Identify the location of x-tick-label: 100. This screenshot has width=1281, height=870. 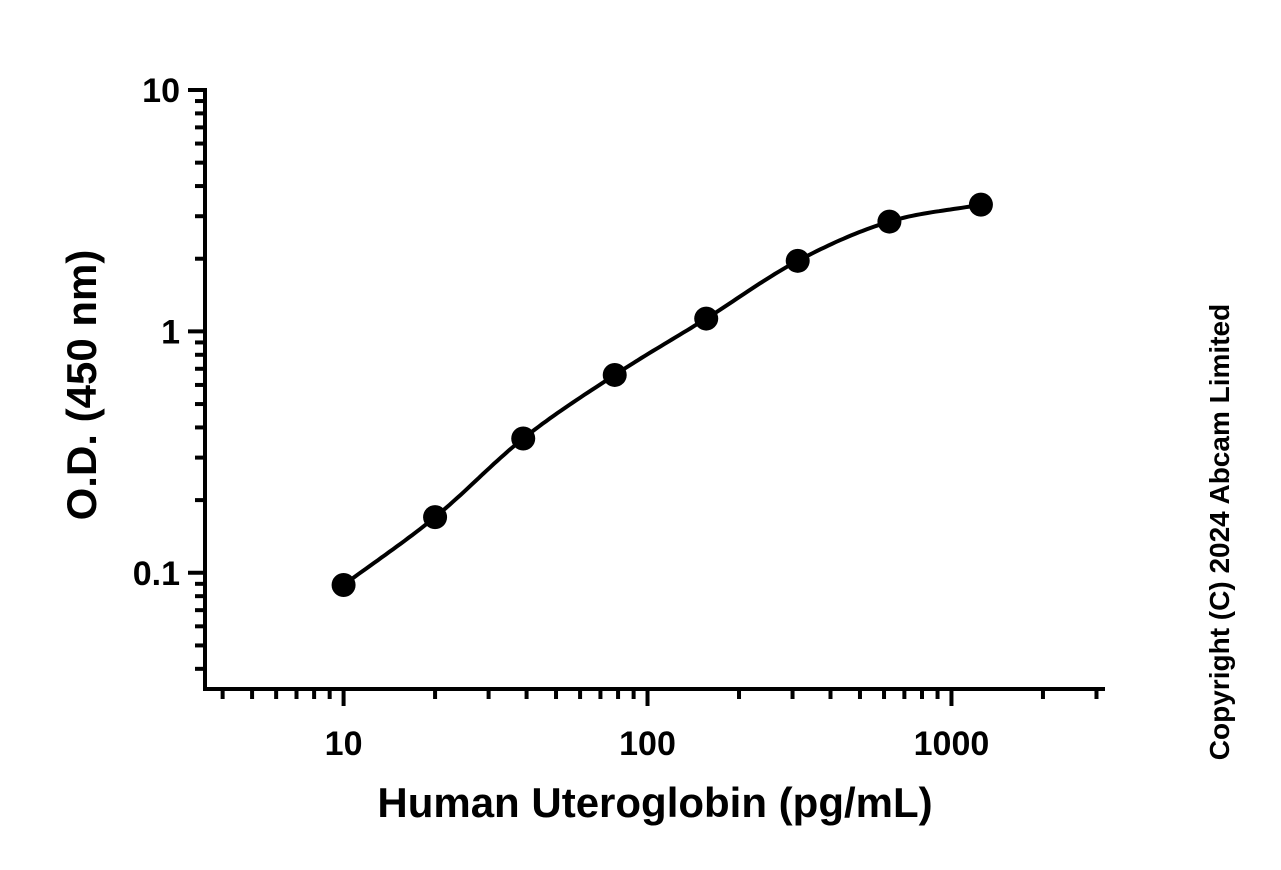
(647, 744).